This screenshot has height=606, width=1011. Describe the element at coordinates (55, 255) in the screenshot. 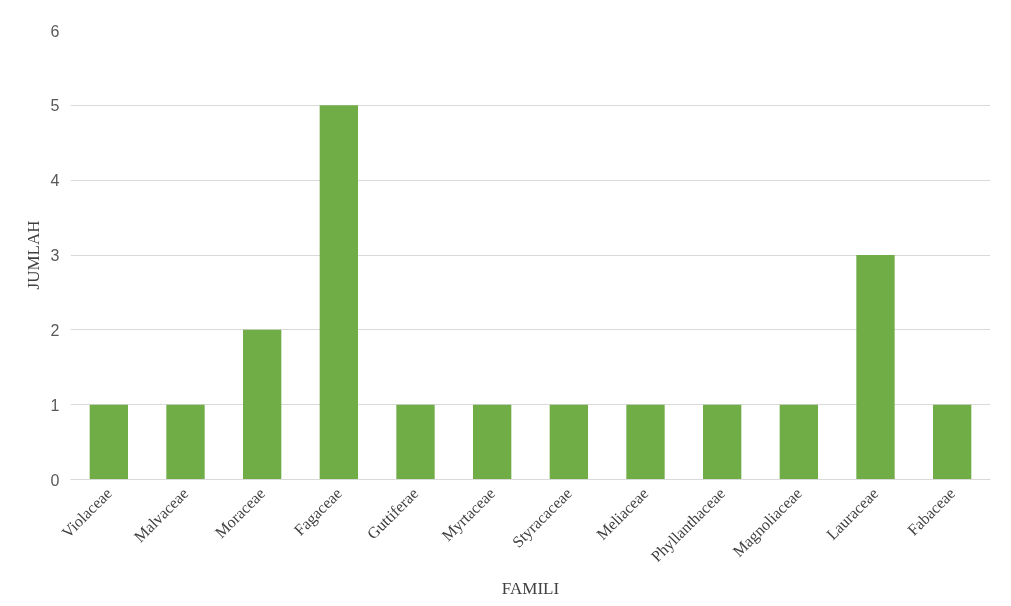

I see `y-tick-label: 3` at that location.